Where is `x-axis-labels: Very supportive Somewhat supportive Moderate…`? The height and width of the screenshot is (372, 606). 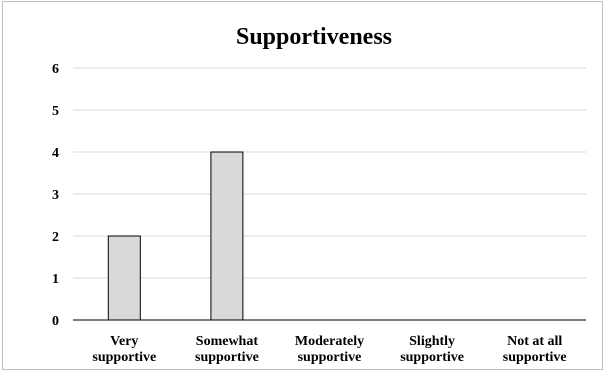 x-axis-labels: Very supportive Somewhat supportive Moderate… is located at coordinates (329, 349).